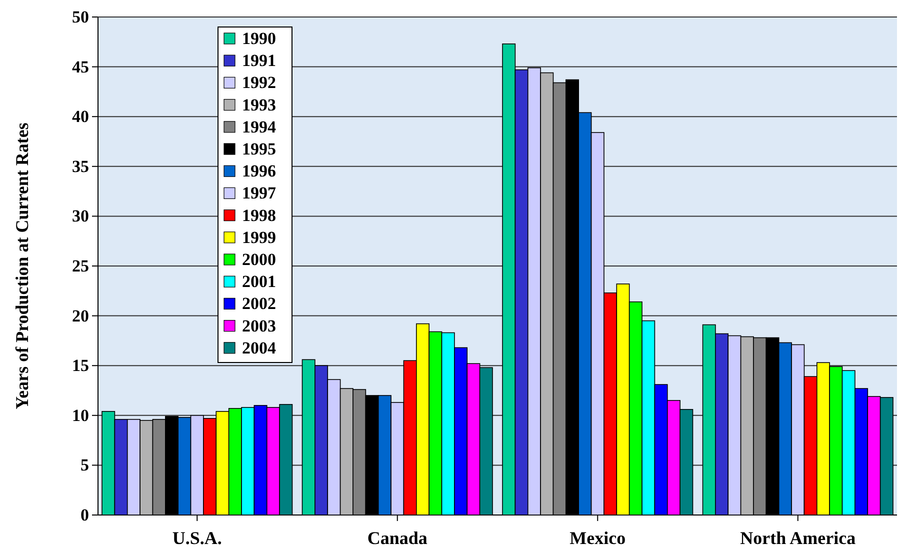 The height and width of the screenshot is (556, 899). What do you see at coordinates (80, 116) in the screenshot?
I see `y-tick-label: 40` at bounding box center [80, 116].